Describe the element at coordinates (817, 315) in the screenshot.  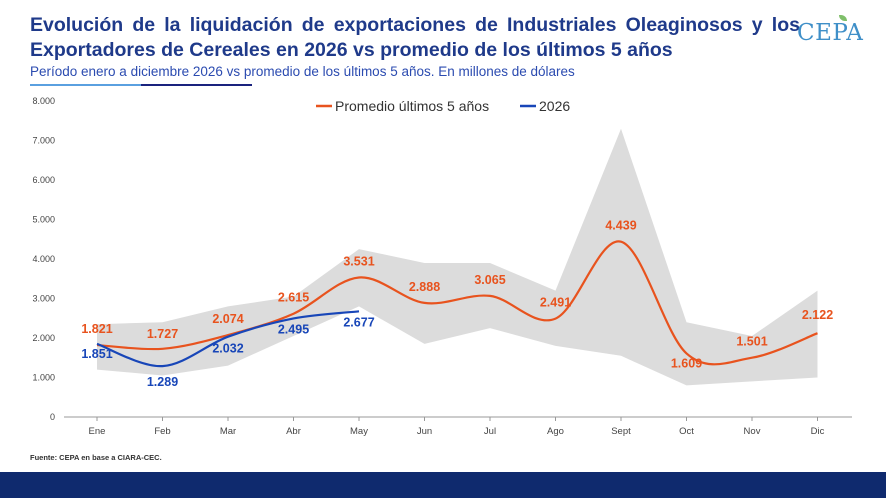
I see `data-label-promedio: 2.122` at that location.